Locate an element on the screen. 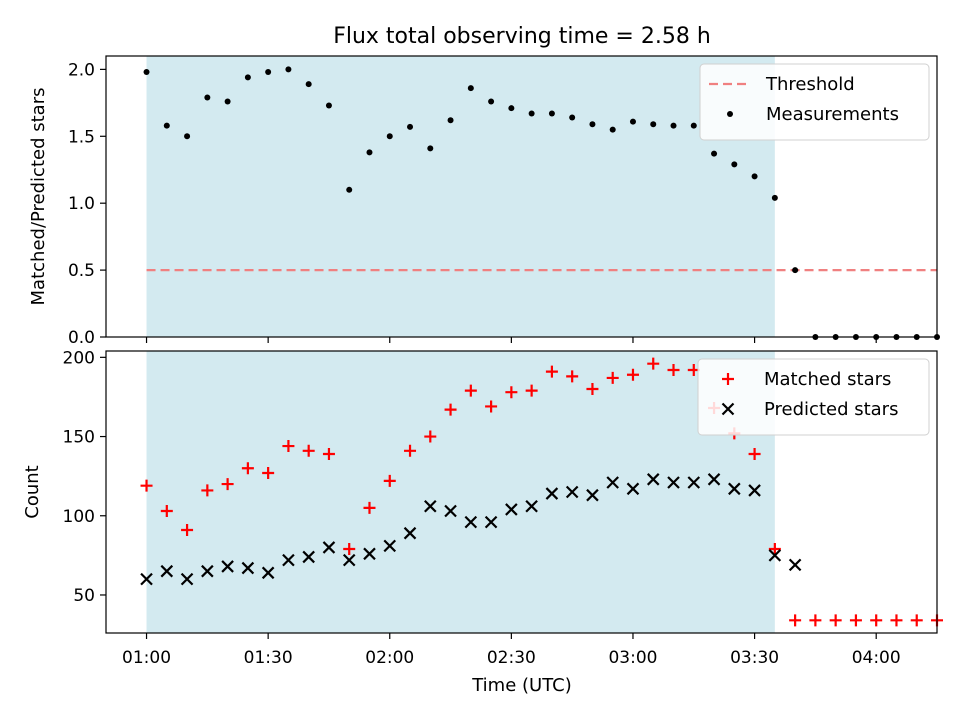  count-legend: Matched stars Predicted stars is located at coordinates (813, 397).